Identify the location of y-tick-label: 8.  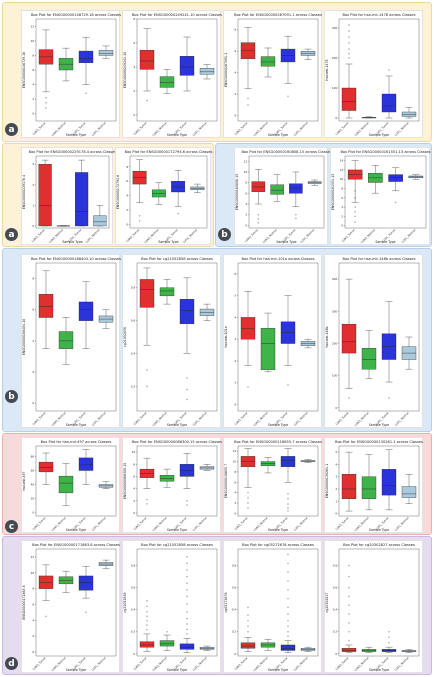
(235, 30).